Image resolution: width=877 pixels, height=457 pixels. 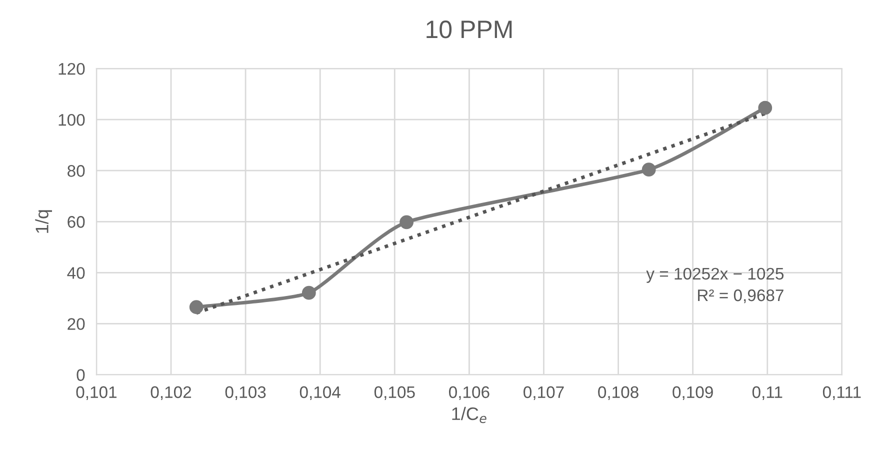 I want to click on y-tick-label: 40, so click(x=76, y=273).